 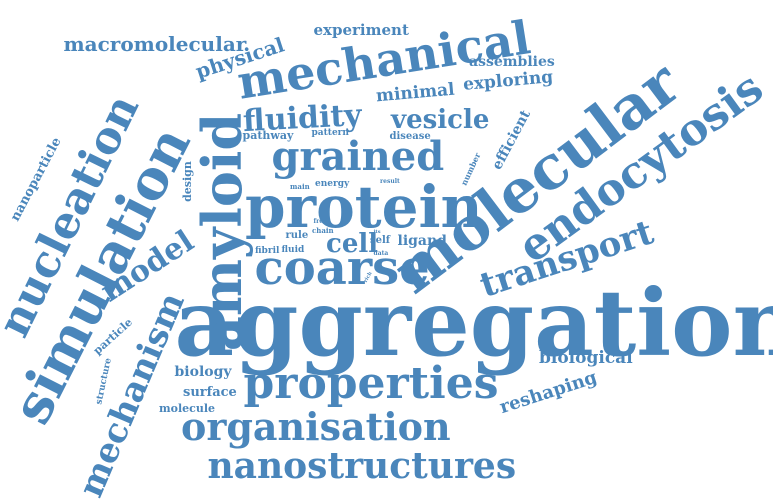 I want to click on word-surface: surface, so click(x=210, y=392).